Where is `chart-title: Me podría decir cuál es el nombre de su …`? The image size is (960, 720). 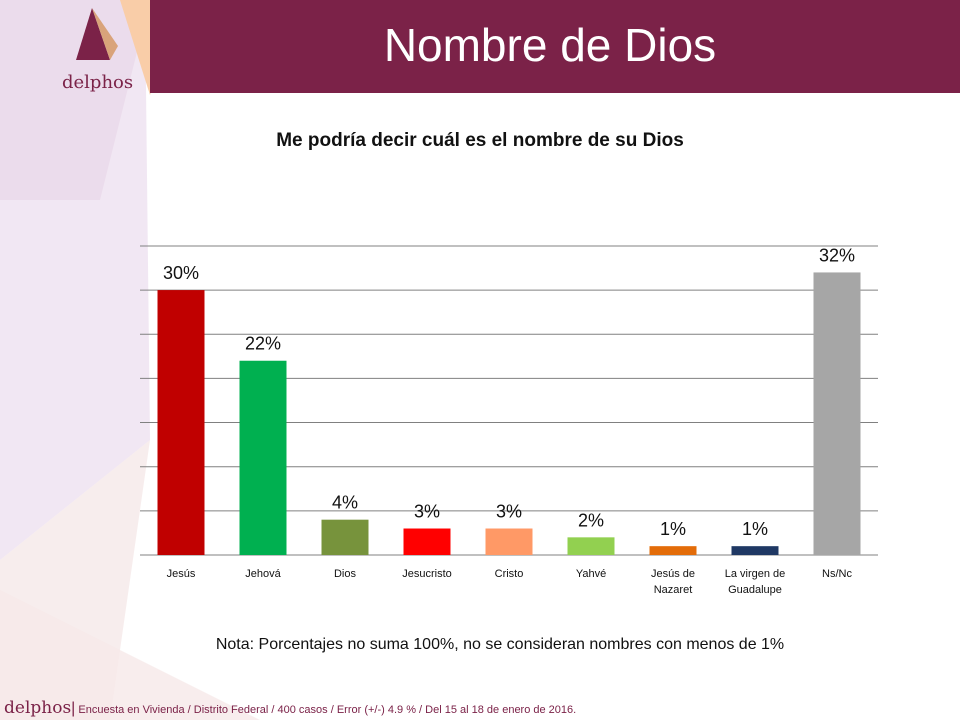 chart-title: Me podría decir cuál es el nombre de su … is located at coordinates (480, 140).